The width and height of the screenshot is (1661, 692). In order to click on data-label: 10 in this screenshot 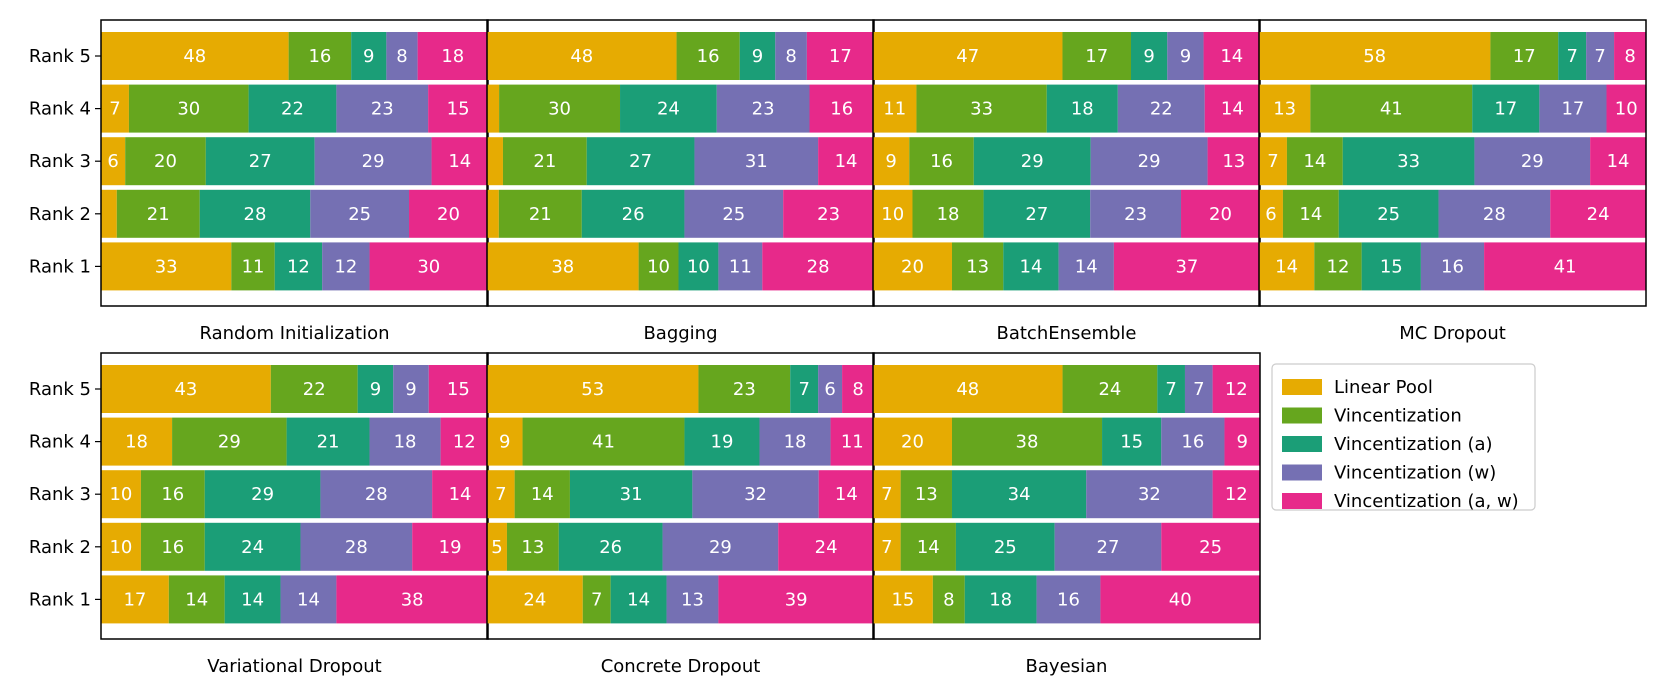, I will do `click(1626, 109)`.